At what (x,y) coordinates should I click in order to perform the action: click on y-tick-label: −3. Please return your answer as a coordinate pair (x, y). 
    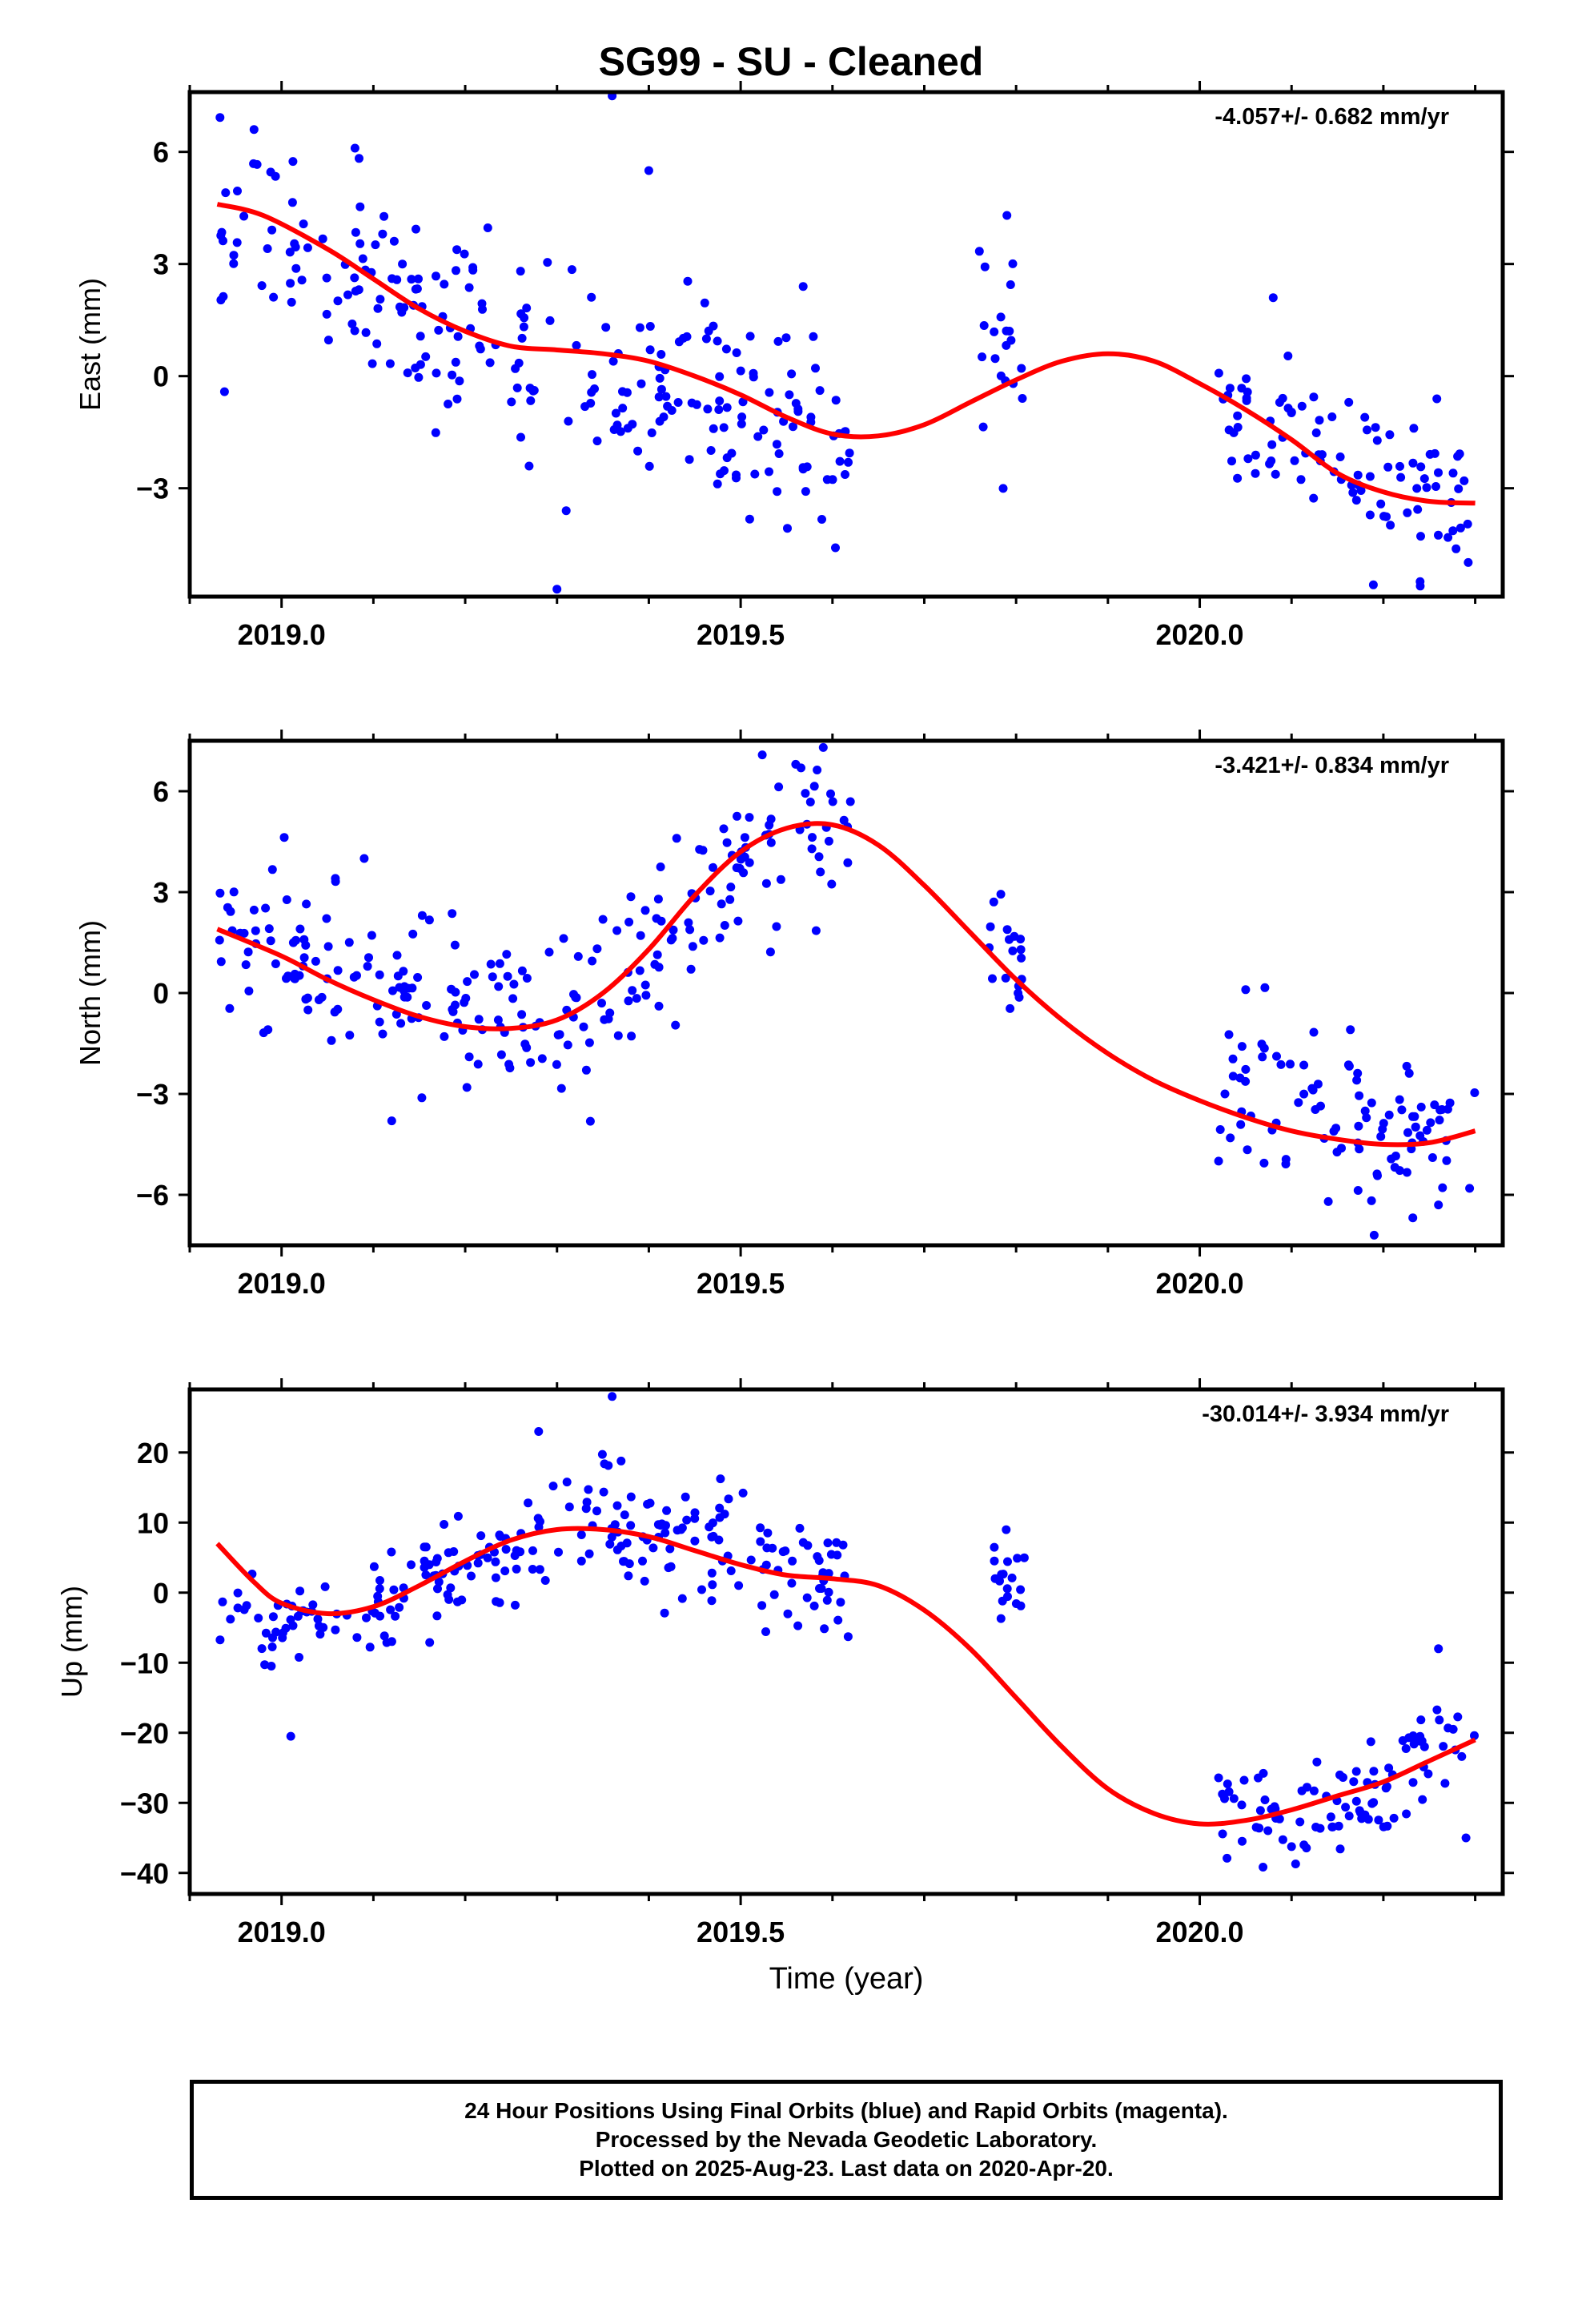
    Looking at the image, I should click on (152, 489).